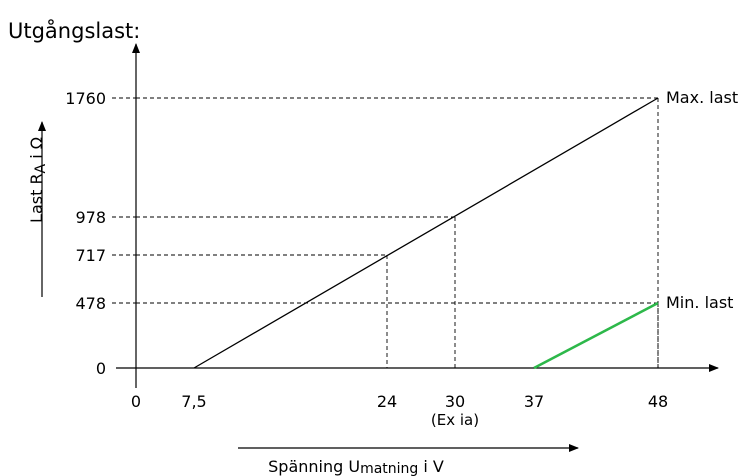 Image resolution: width=744 pixels, height=476 pixels. Describe the element at coordinates (90, 255) in the screenshot. I see `y-tick-label: 717` at that location.